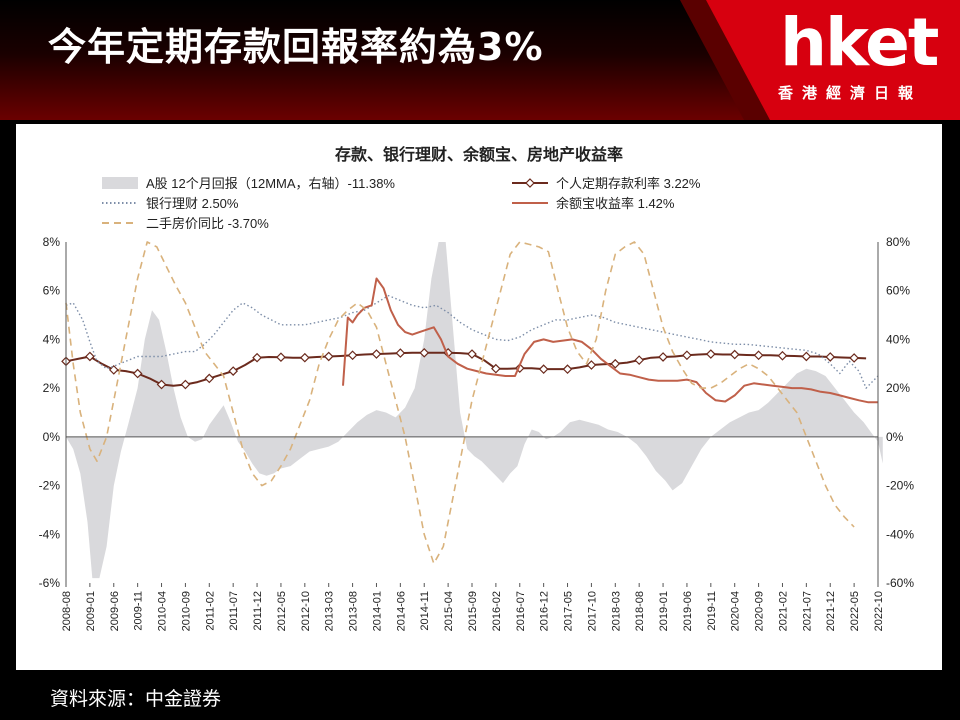 The height and width of the screenshot is (720, 960). I want to click on x-tick-label: 2008-08, so click(67, 611).